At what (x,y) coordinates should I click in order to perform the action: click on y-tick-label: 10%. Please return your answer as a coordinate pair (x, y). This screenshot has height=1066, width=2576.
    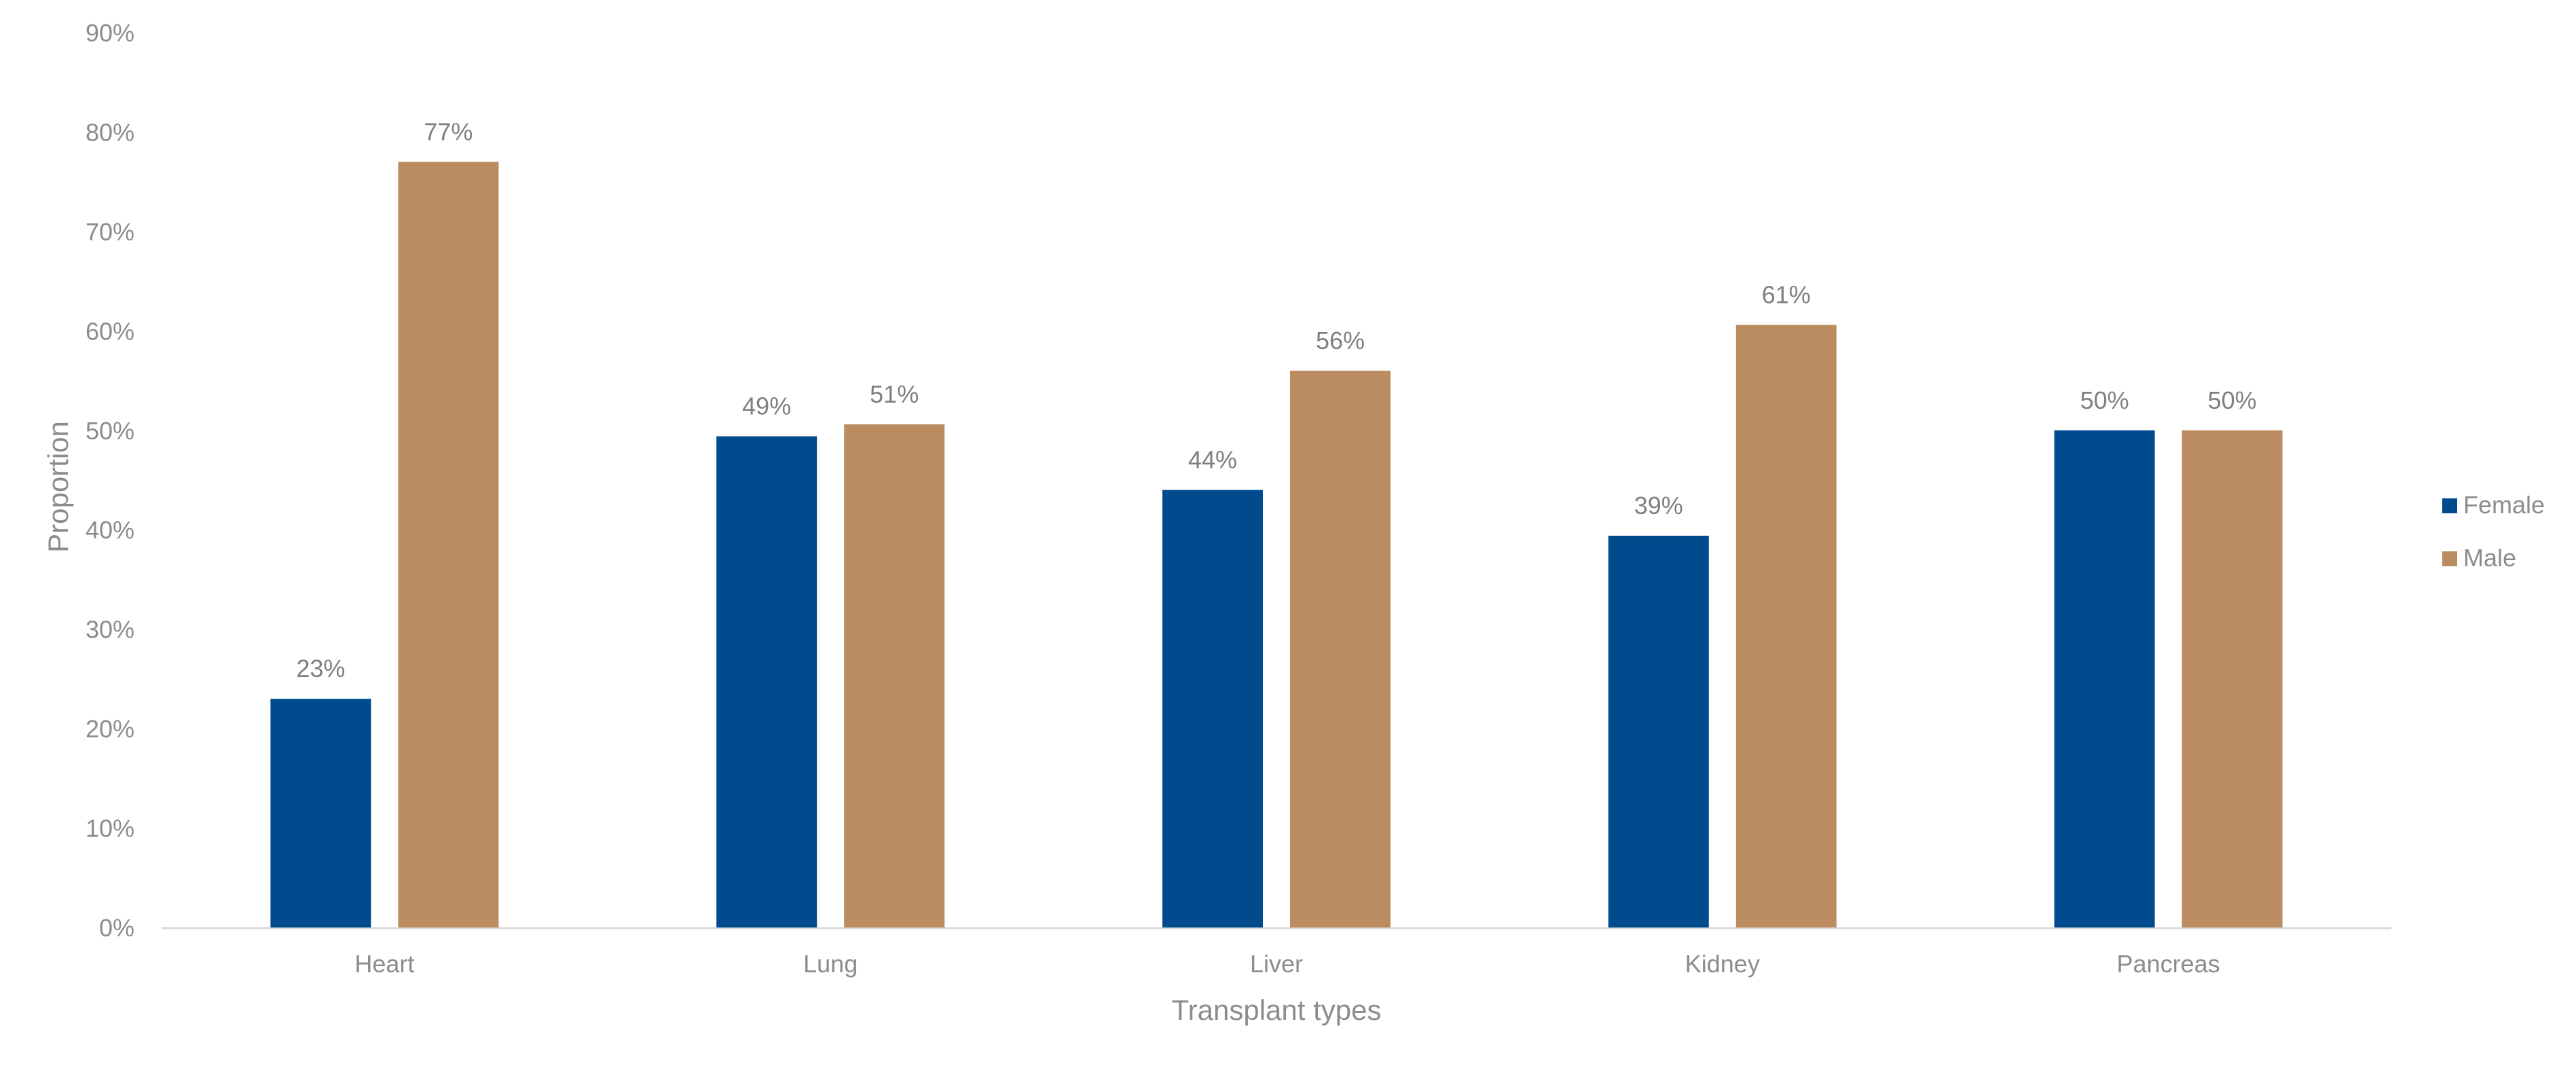
    Looking at the image, I should click on (110, 829).